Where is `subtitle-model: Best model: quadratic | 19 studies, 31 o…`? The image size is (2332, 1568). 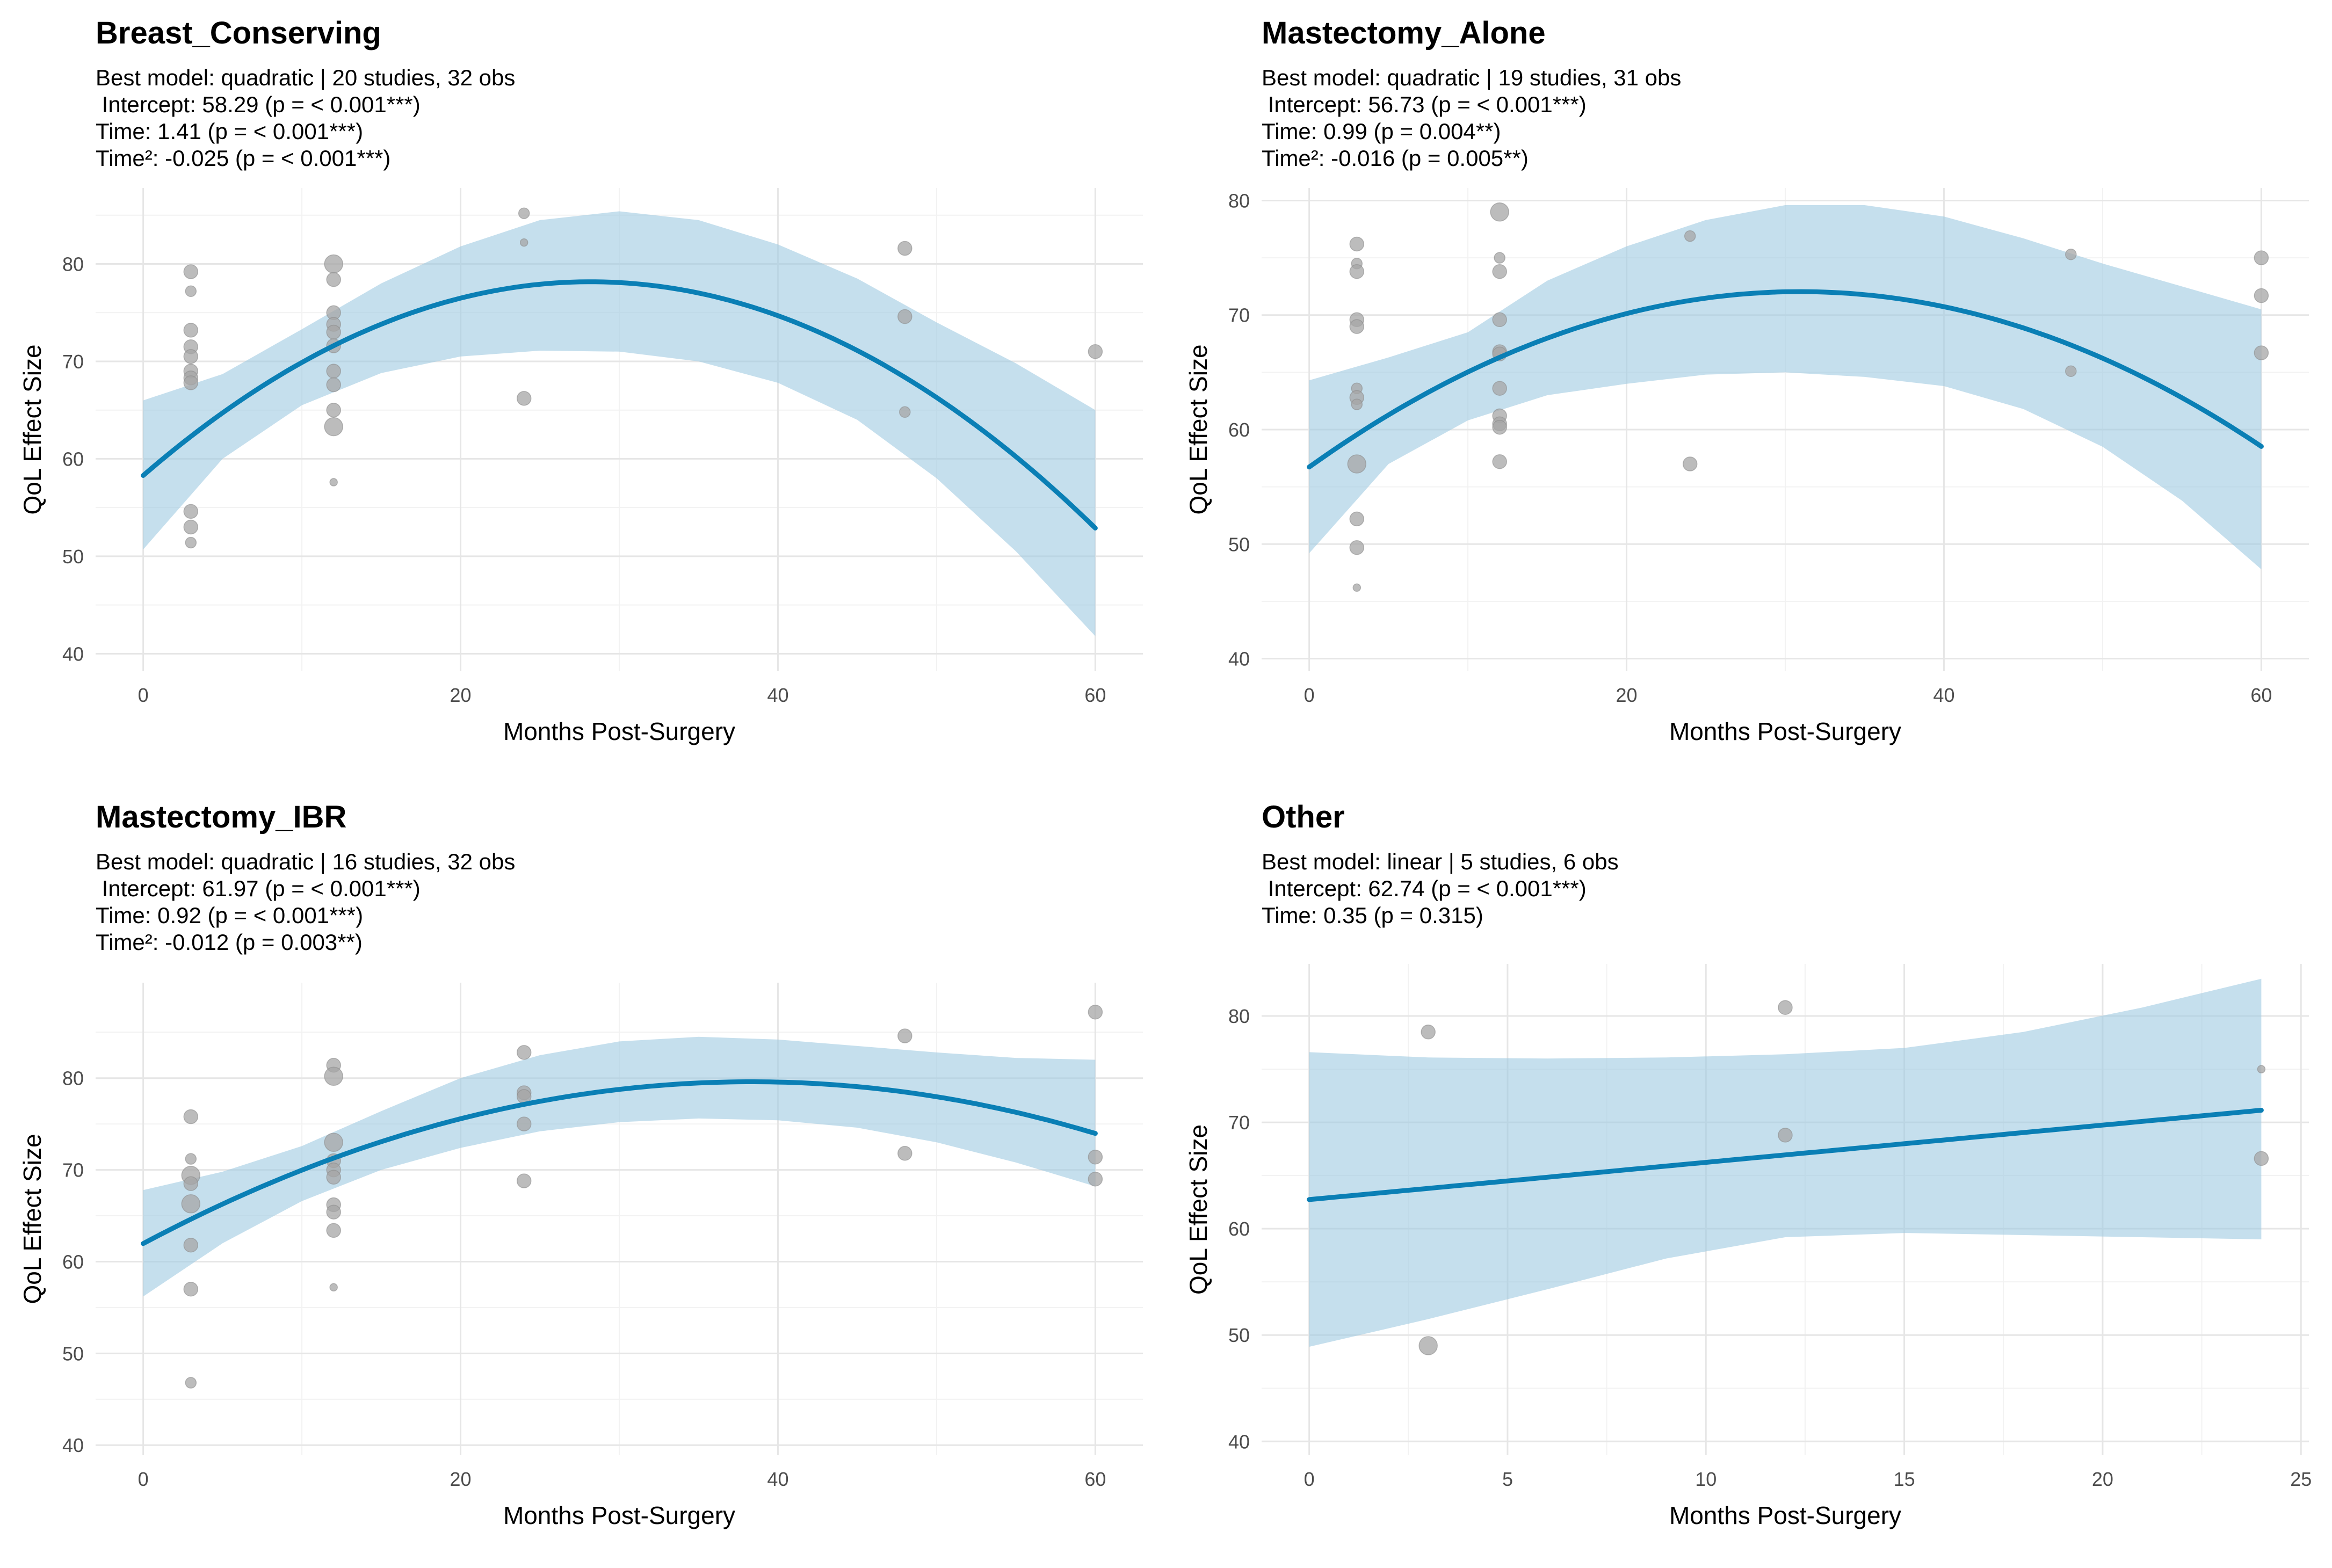
subtitle-model: Best model: quadratic | 19 studies, 31 o… is located at coordinates (1472, 78).